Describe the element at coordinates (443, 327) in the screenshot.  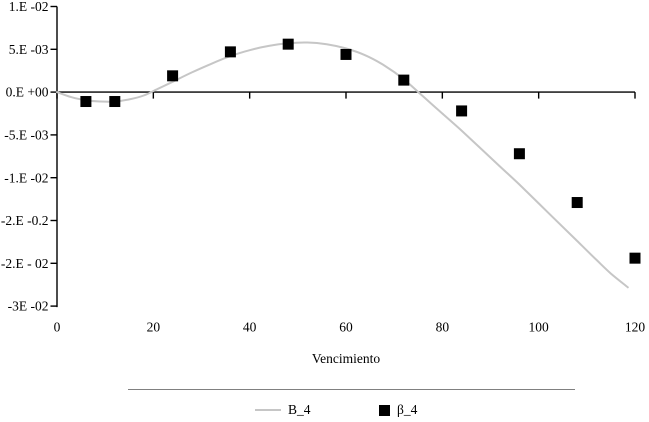
I see `x-tick-label: 80` at that location.